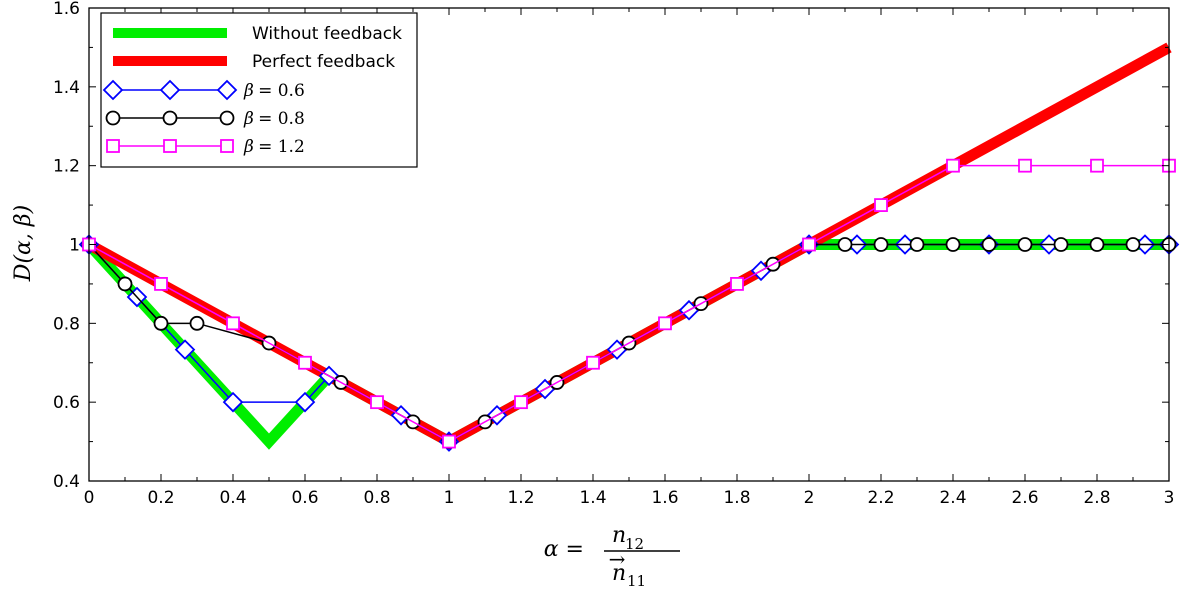  Describe the element at coordinates (1024, 498) in the screenshot. I see `x-tick-label: 2.6` at that location.